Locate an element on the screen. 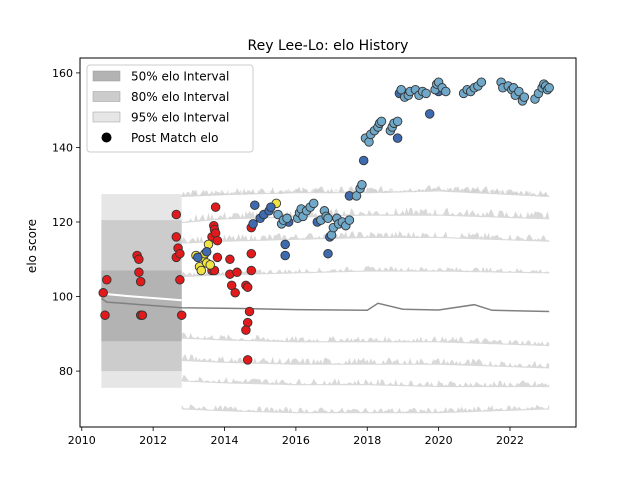  legend-label-2: 95% elo Interval is located at coordinates (180, 118).